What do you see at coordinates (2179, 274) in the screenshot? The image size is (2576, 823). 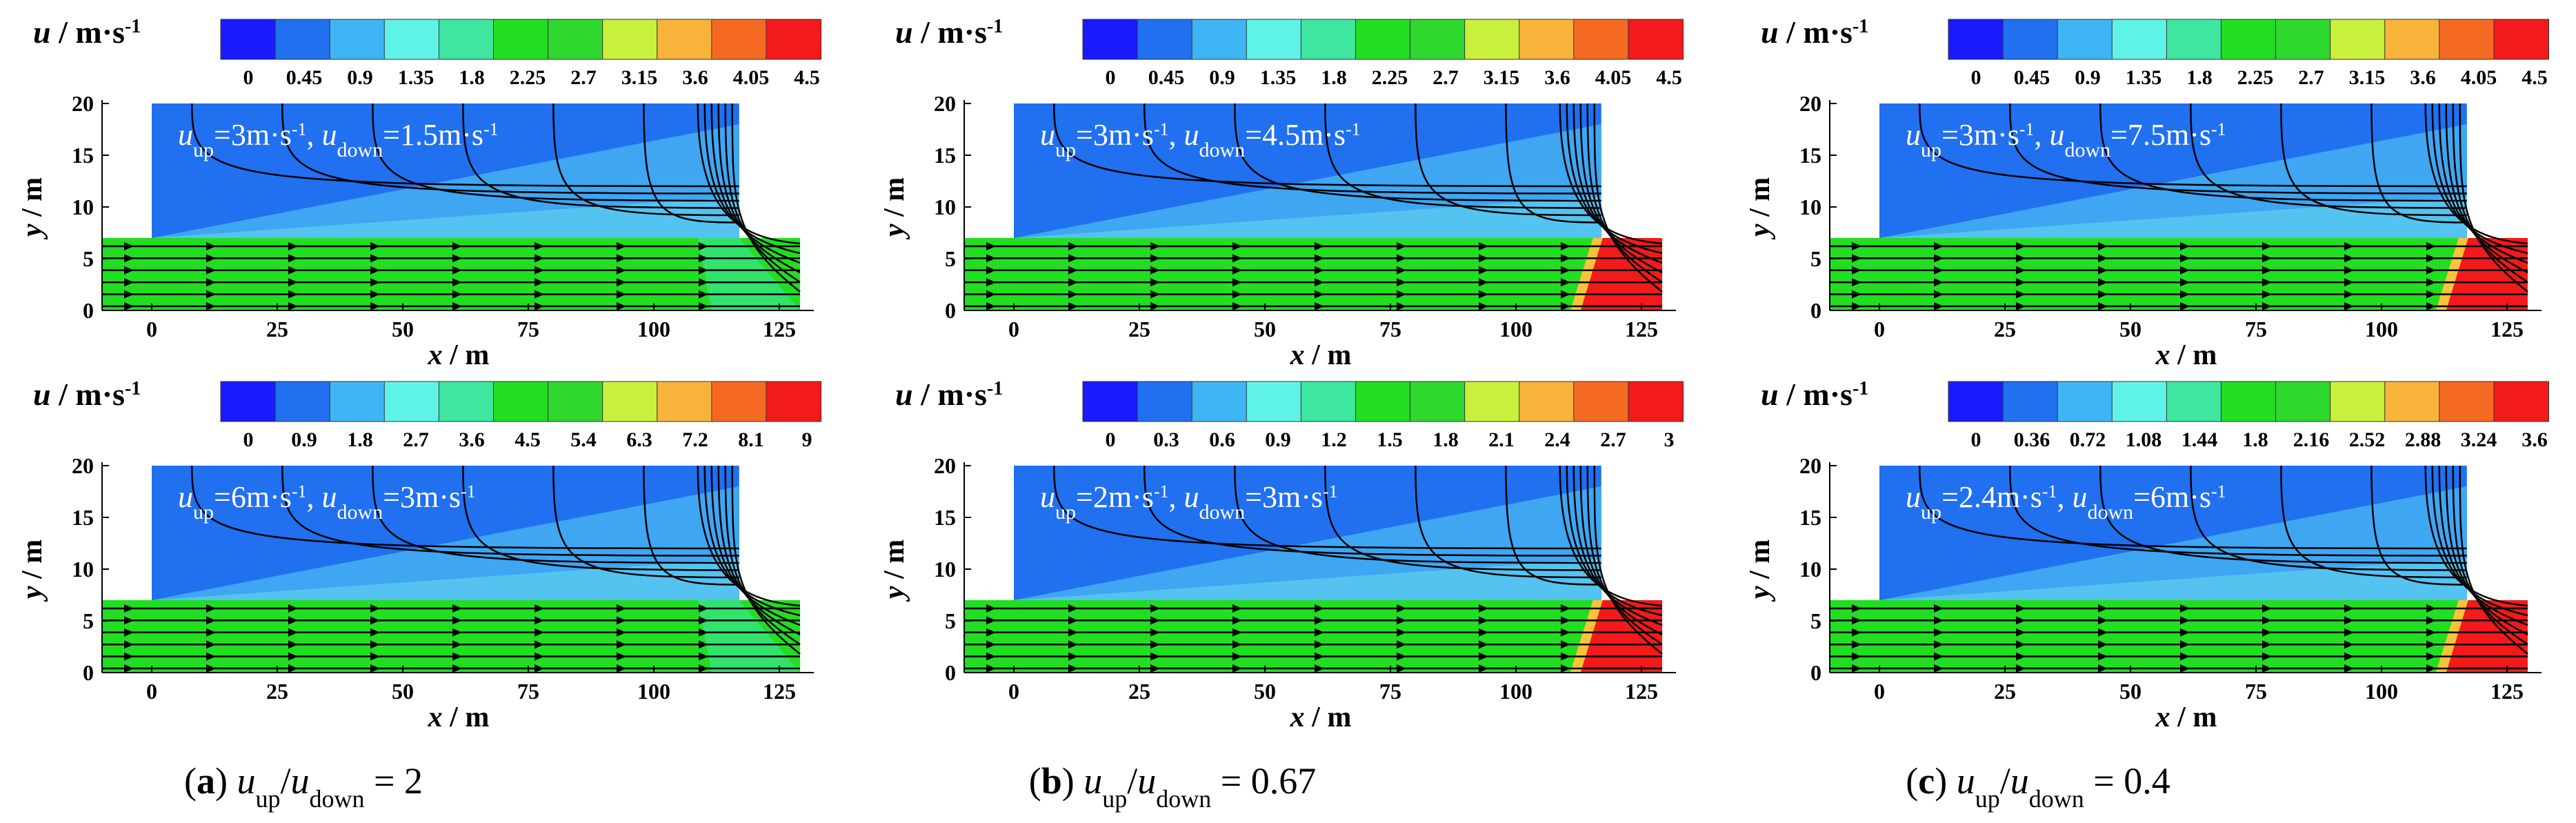 I see `lower-channel` at bounding box center [2179, 274].